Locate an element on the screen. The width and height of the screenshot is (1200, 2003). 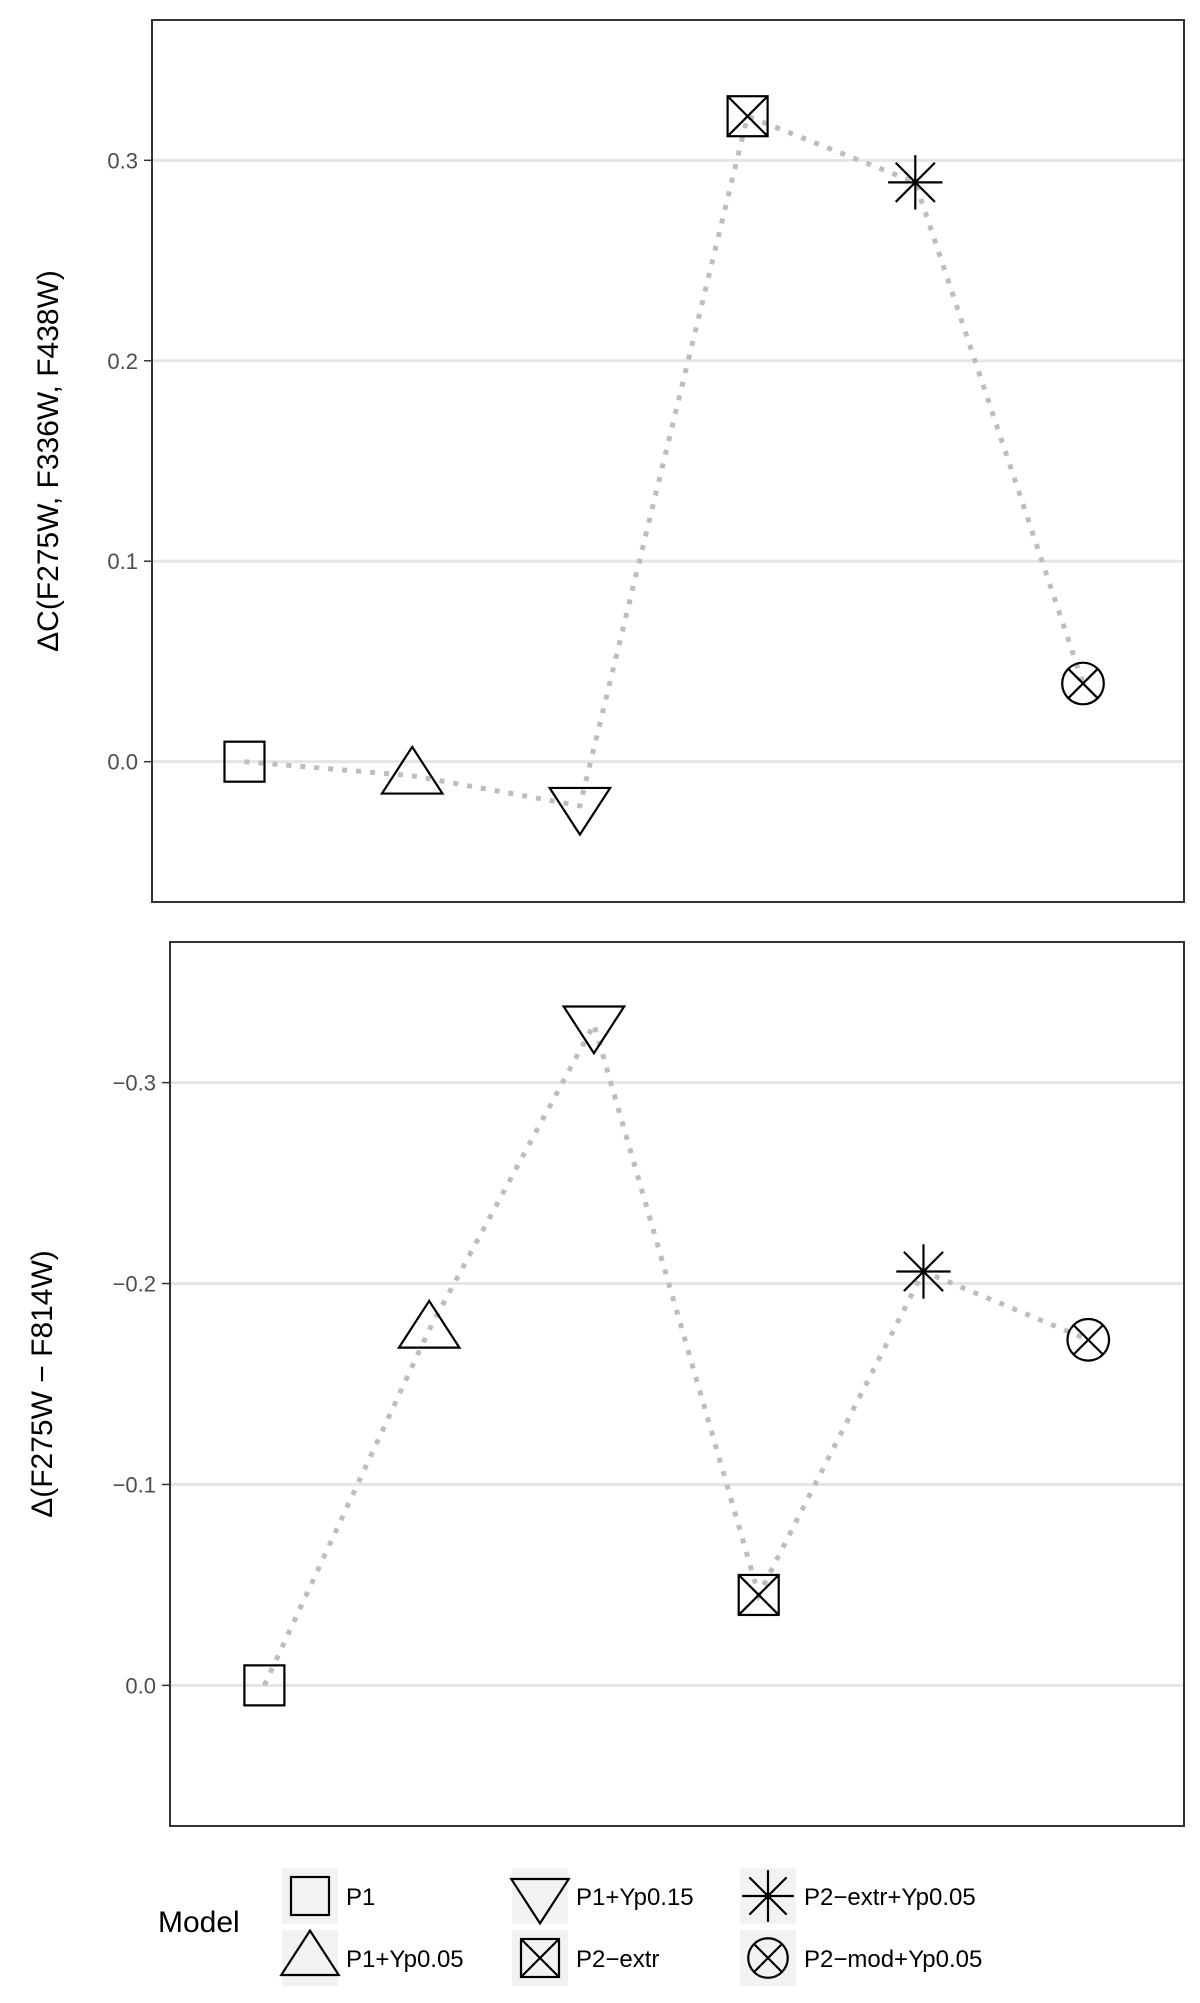
y-tick-label: 0.3 is located at coordinates (122, 160).